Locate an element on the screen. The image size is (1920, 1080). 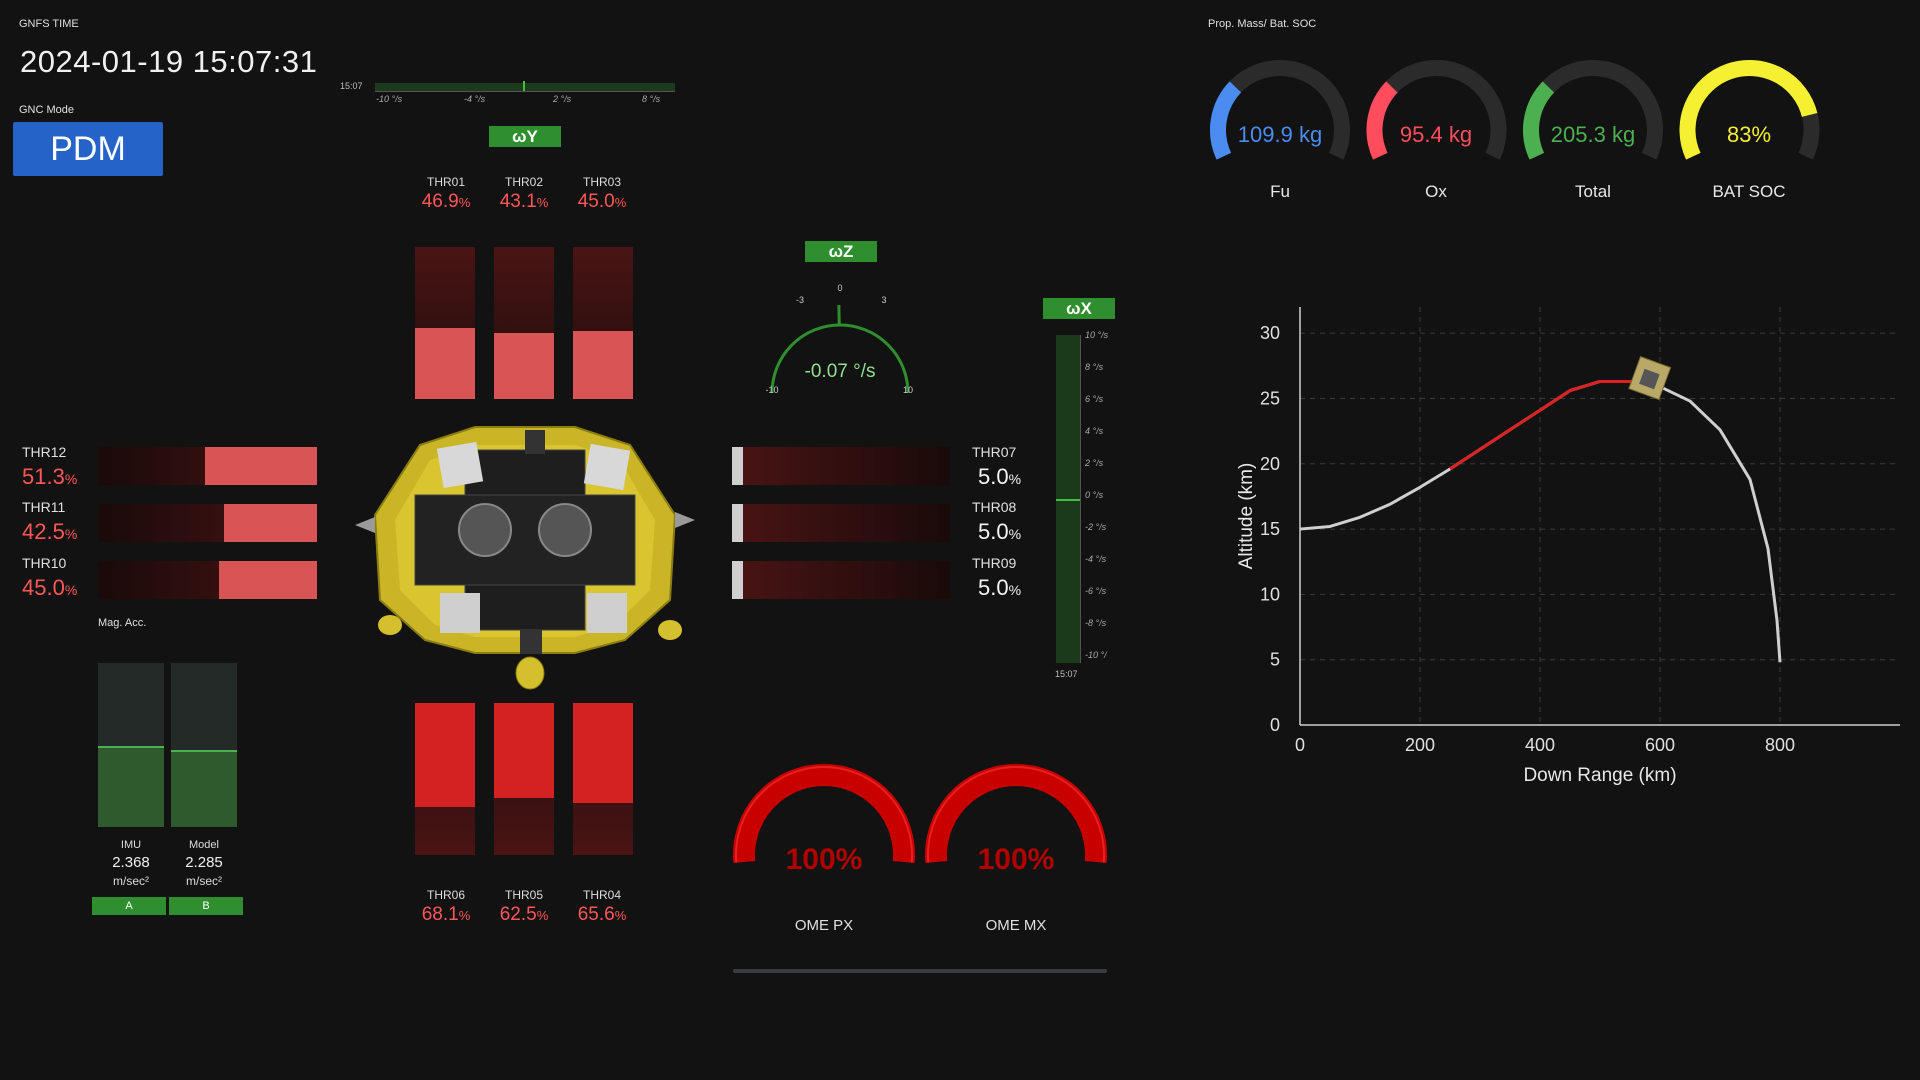
x-tick-1: 200 is located at coordinates (1420, 745).